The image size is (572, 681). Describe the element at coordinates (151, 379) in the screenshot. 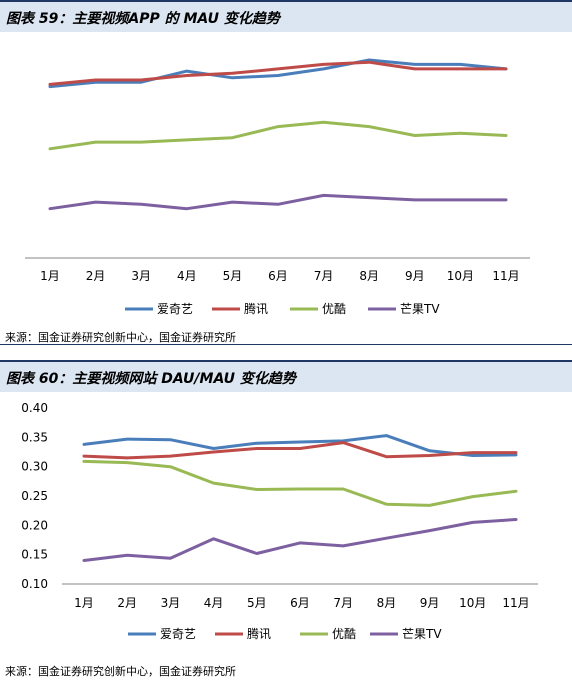

I see `chart2-title: 图表 60：主要视频网站 DAU/MAU 变化趋势` at that location.